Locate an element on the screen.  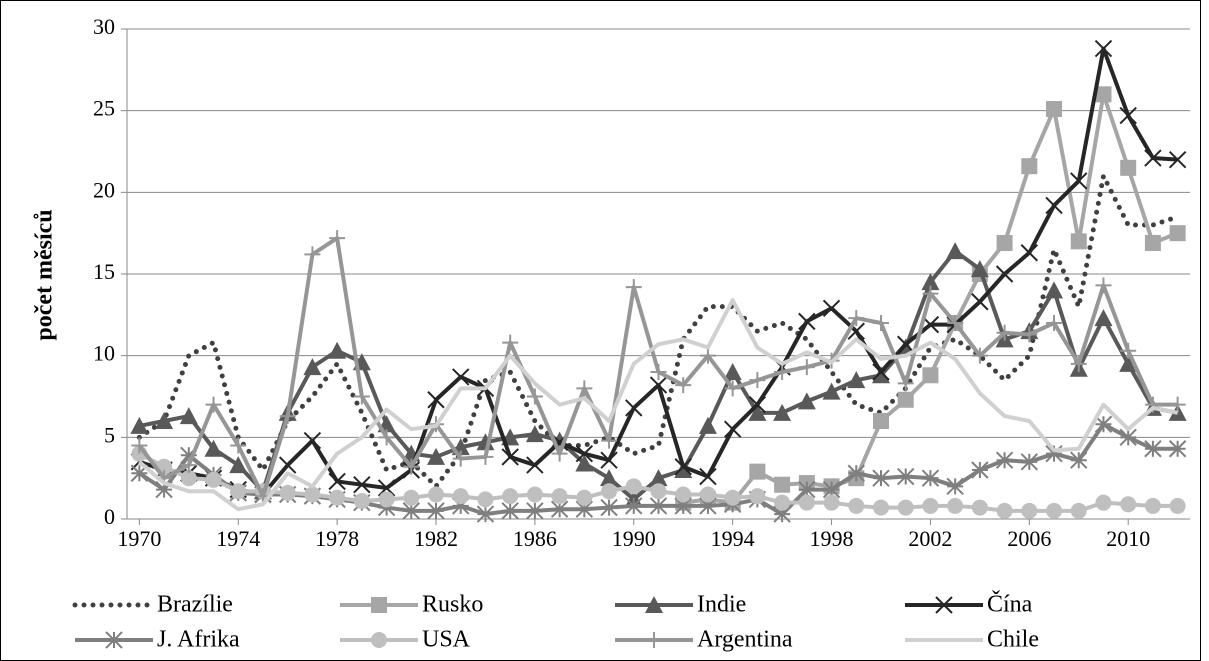
legend-label: Čína is located at coordinates (1010, 604).